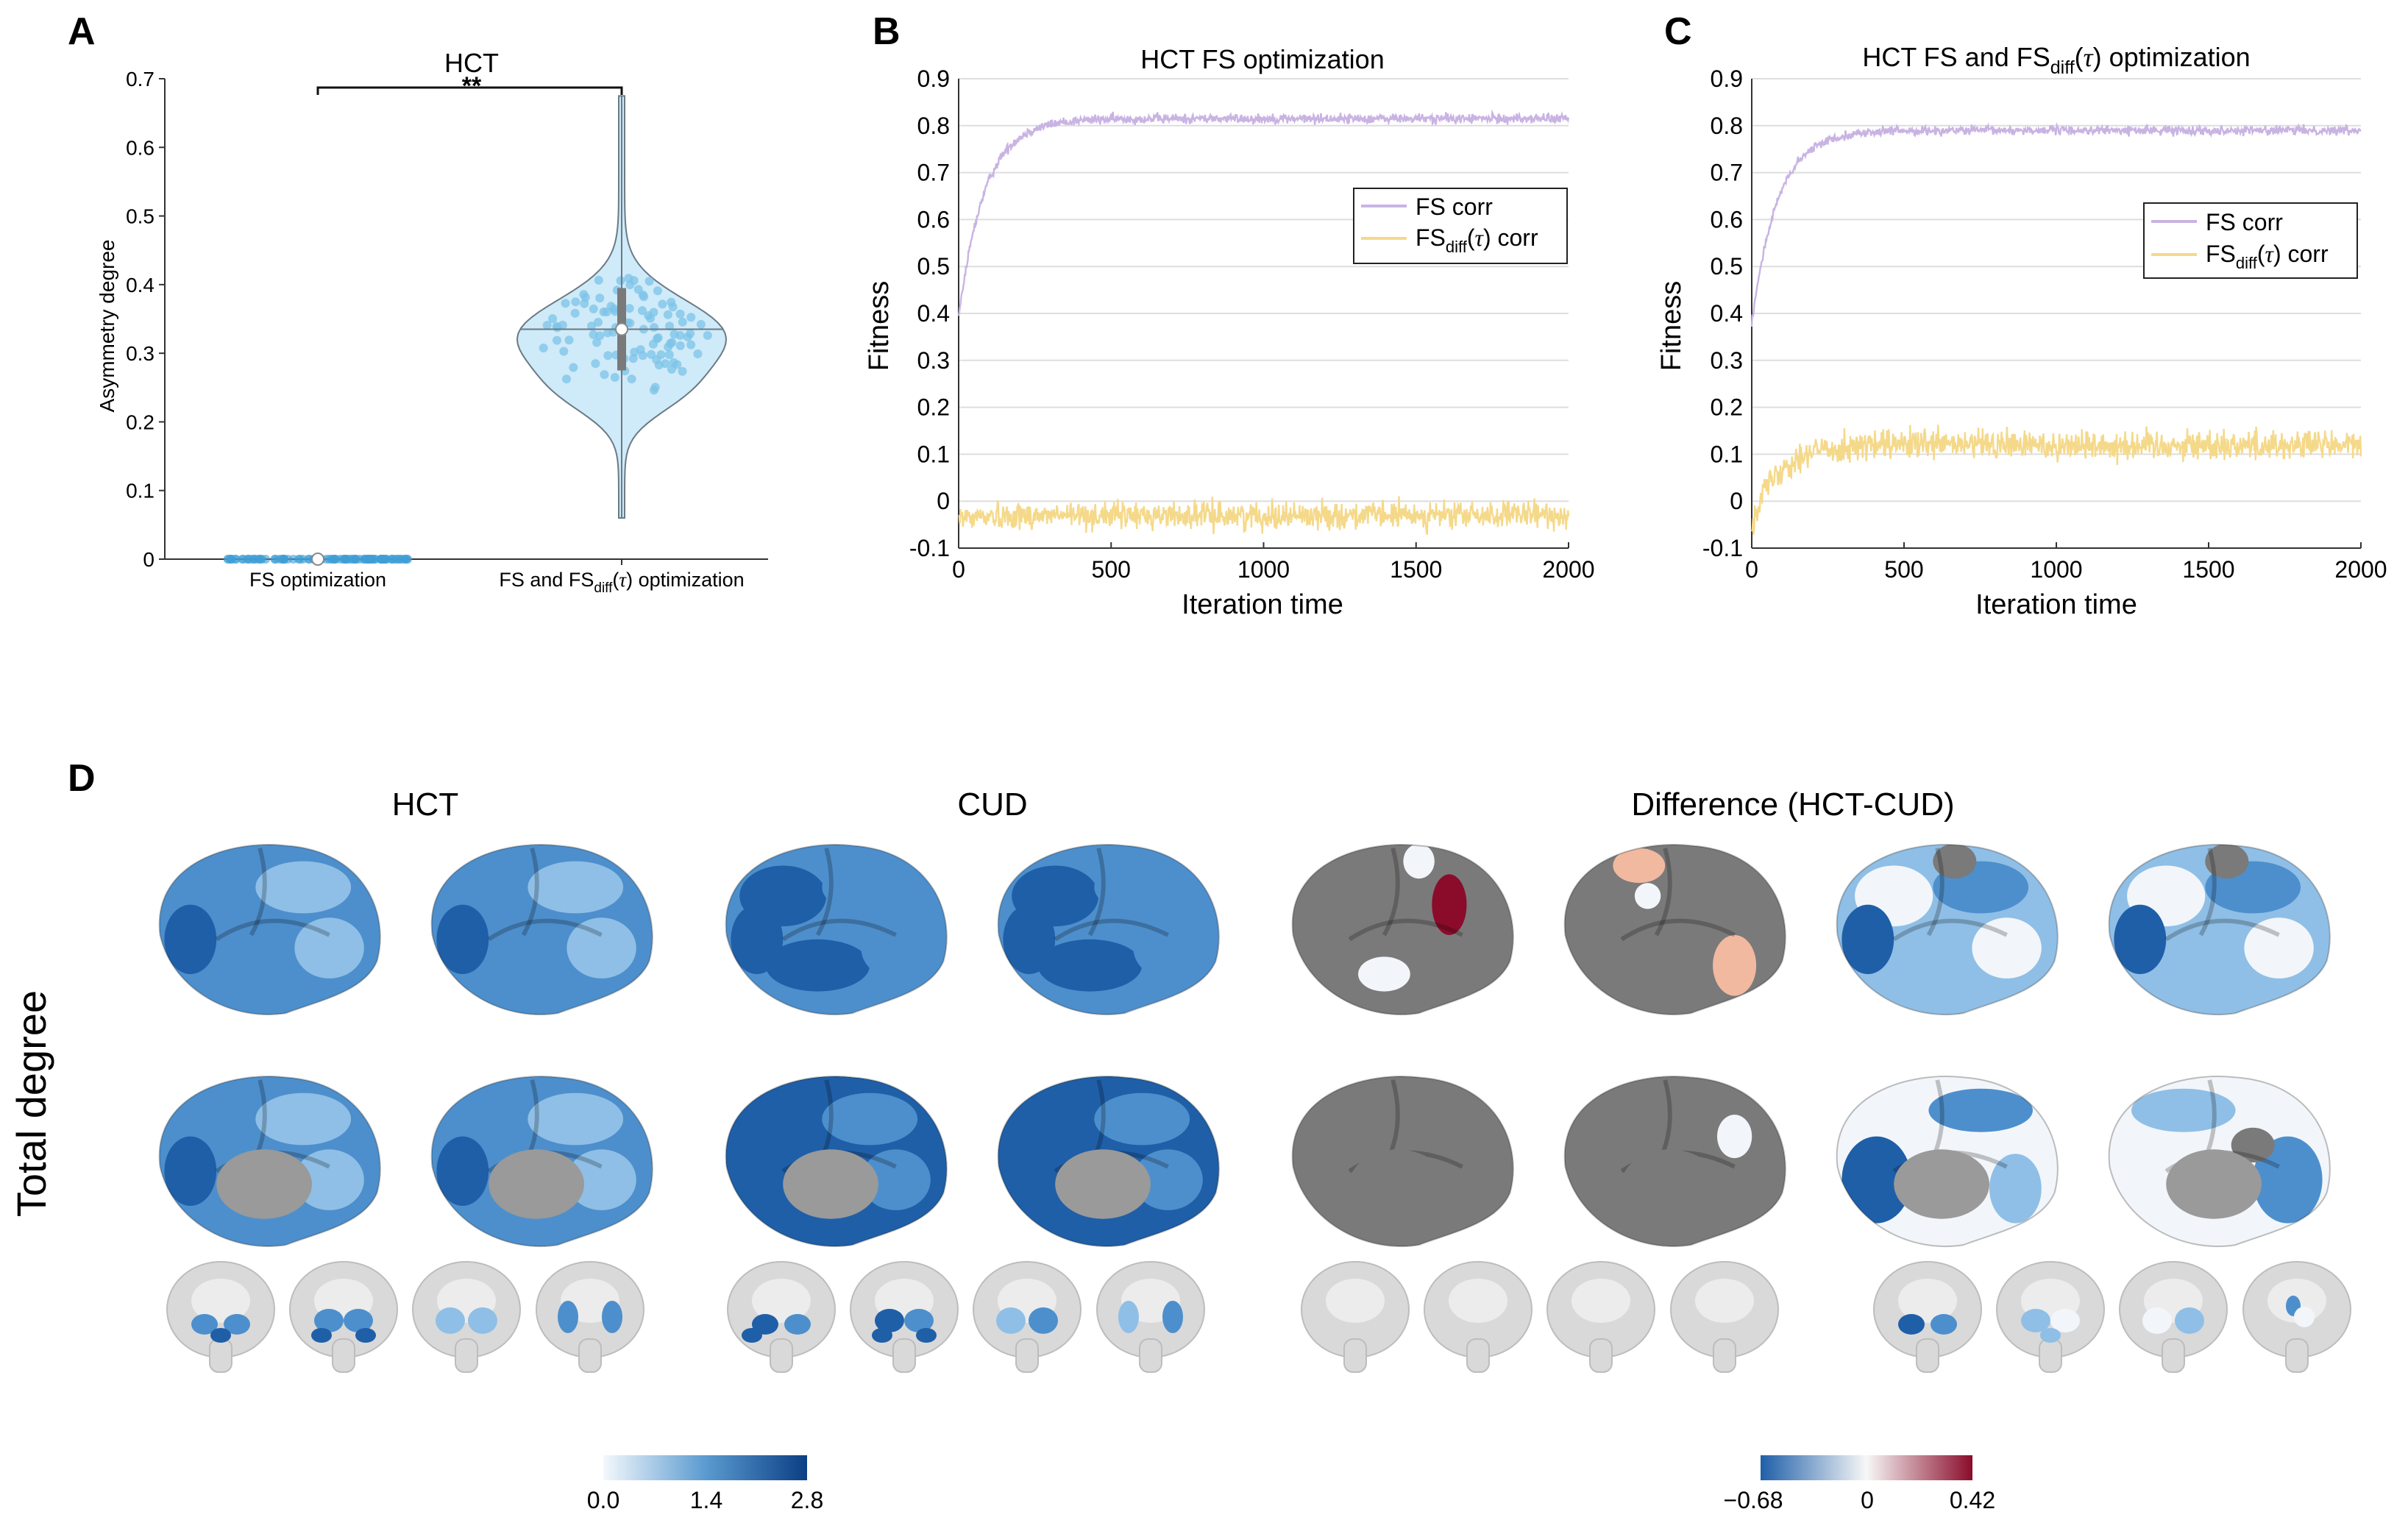 The height and width of the screenshot is (1520, 2408). I want to click on panel-c-title-tau: τ, so click(2089, 57).